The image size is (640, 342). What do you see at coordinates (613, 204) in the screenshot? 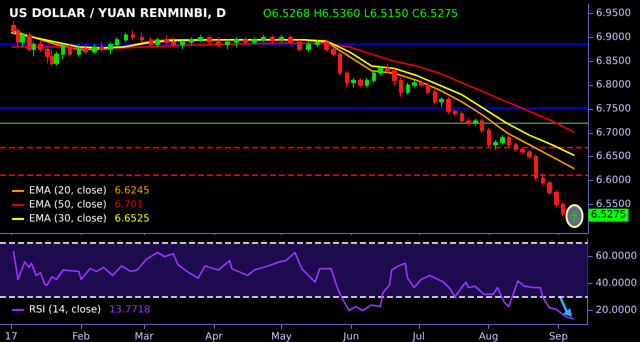
I see `y-tick-label: 6.5500` at bounding box center [613, 204].